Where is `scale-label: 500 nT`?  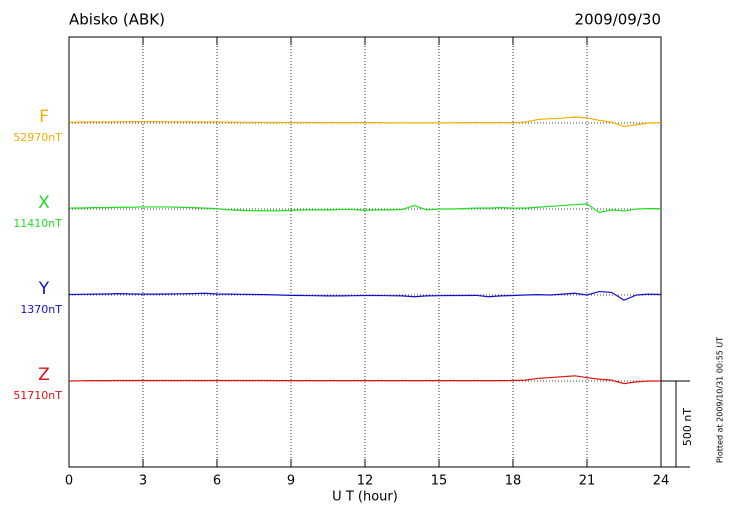
scale-label: 500 nT is located at coordinates (687, 427).